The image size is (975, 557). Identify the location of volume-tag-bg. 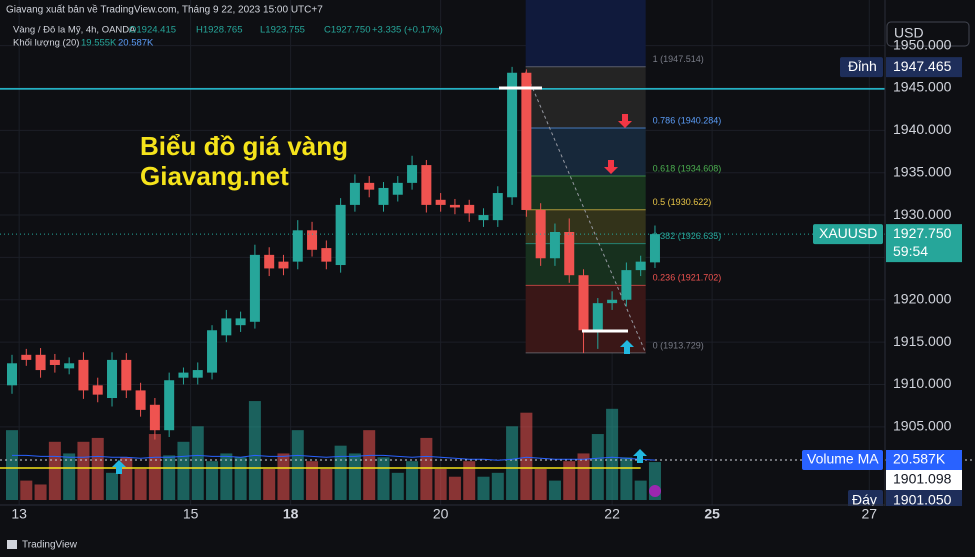
(924, 460).